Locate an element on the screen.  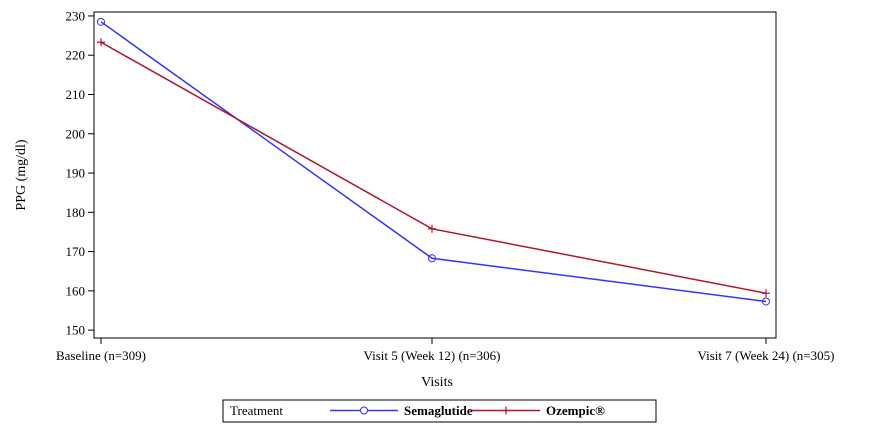
legend-entries: Semaglutide Ozempic® is located at coordinates (467, 410).